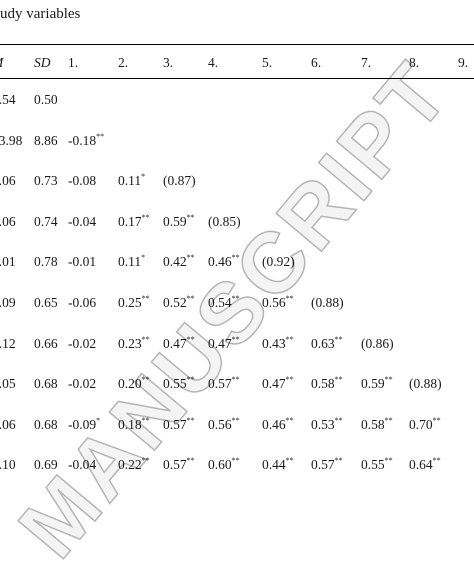 This screenshot has width=474, height=577. Describe the element at coordinates (82, 465) in the screenshot. I see `table-cell: -0.04` at that location.